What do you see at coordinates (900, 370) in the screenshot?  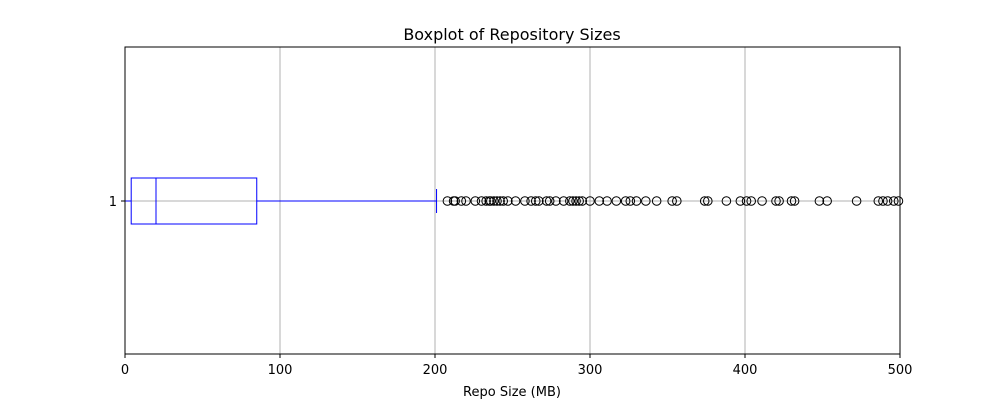 I see `x-tick-label: 500` at bounding box center [900, 370].